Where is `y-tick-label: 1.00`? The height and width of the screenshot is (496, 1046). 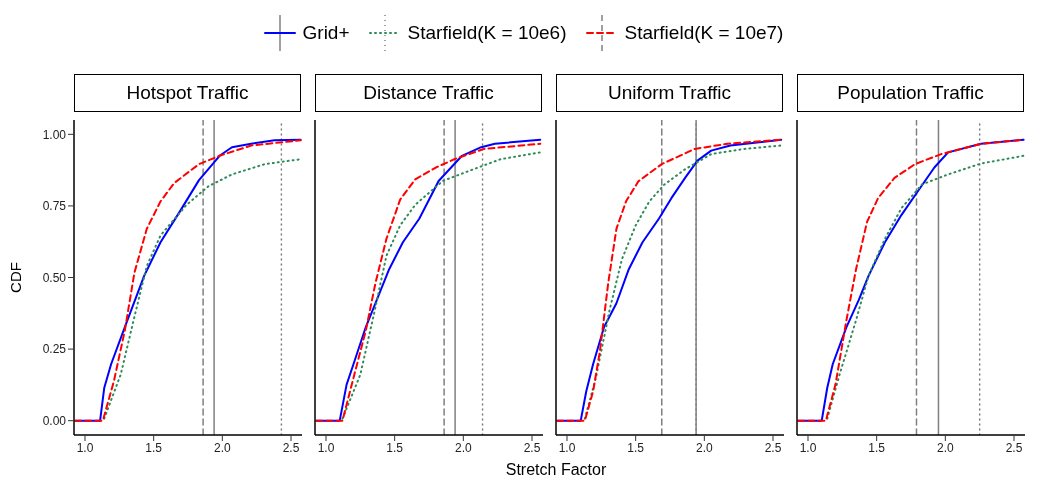 y-tick-label: 1.00 is located at coordinates (54, 134).